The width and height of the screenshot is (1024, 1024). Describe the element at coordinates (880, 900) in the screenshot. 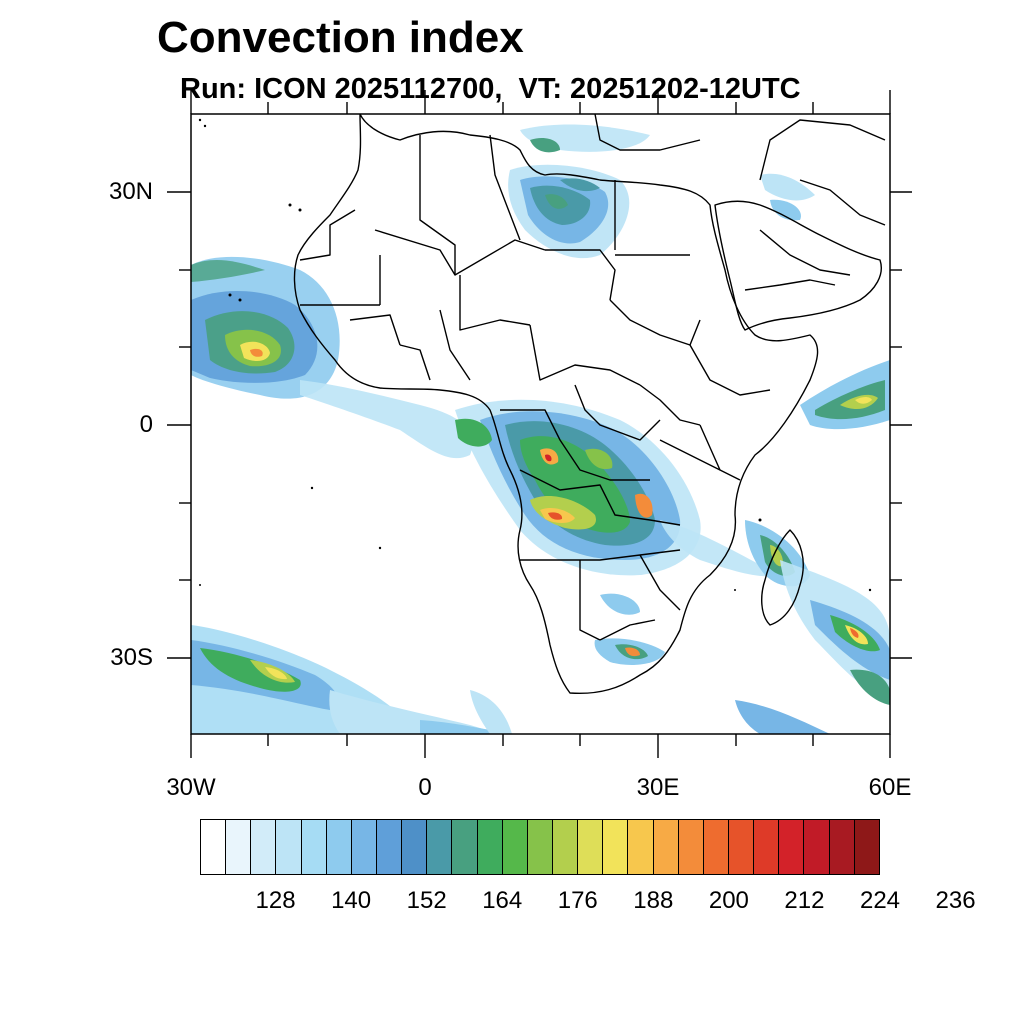

I see `colorbar-label-224: 224` at that location.